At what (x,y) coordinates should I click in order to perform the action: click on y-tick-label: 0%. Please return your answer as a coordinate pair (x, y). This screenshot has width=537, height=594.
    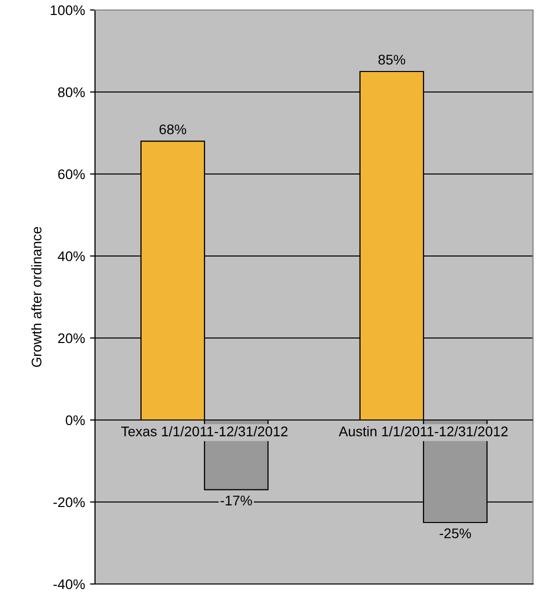
    Looking at the image, I should click on (75, 420).